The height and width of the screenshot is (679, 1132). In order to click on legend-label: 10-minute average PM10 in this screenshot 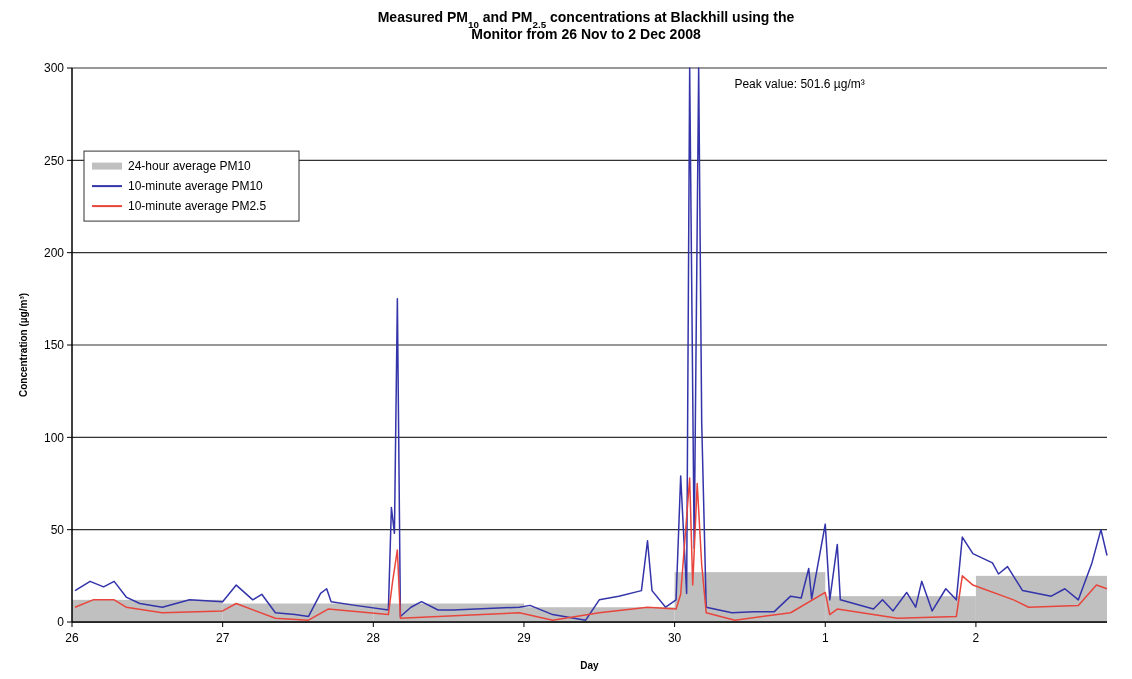, I will do `click(196, 186)`.